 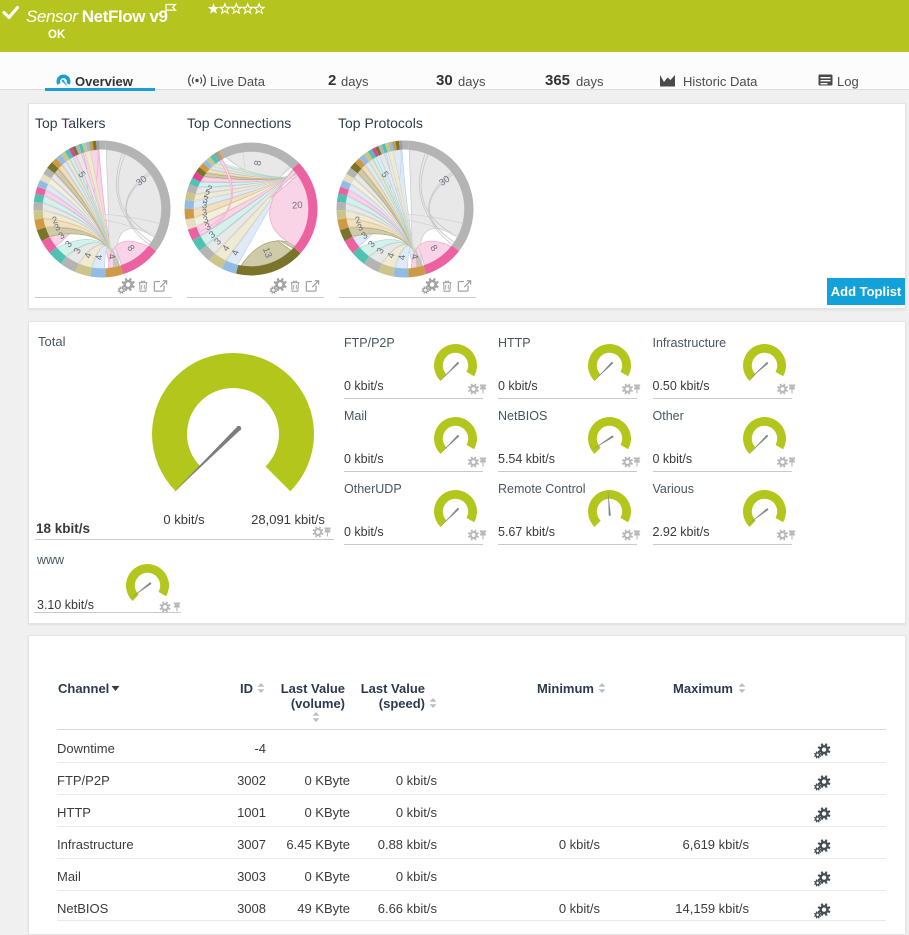 What do you see at coordinates (267, 253) in the screenshot?
I see `svg-text: 13` at bounding box center [267, 253].